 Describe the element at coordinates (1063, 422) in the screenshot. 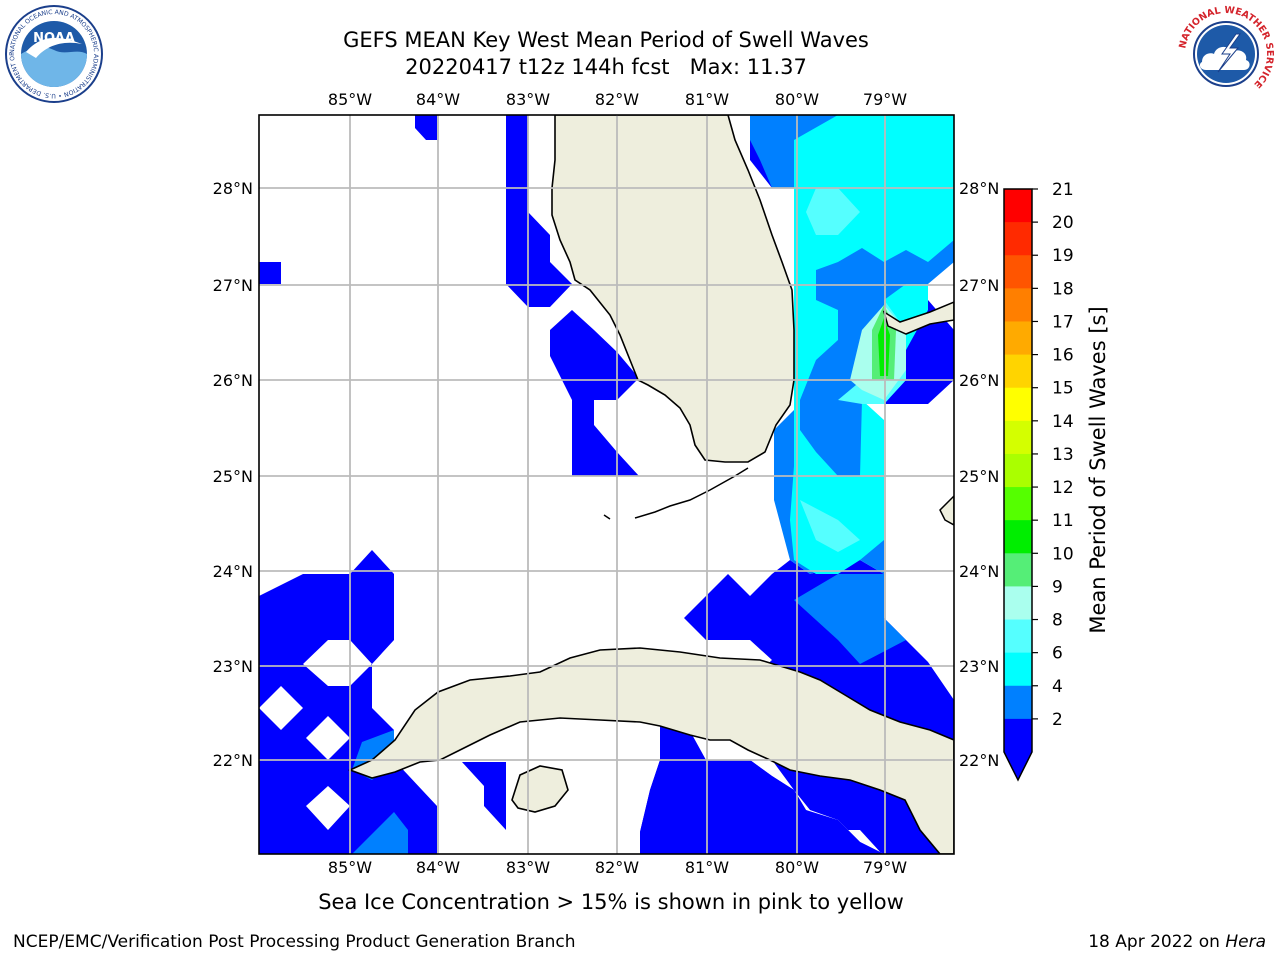

I see `colorbar-tick-label: 14` at that location.